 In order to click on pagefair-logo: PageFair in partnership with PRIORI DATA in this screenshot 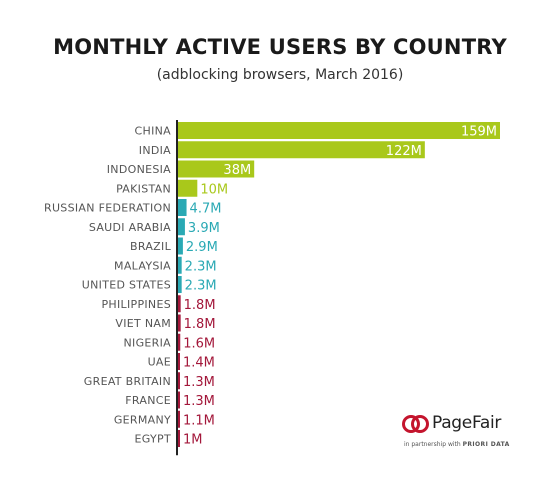, I will do `click(457, 435)`.